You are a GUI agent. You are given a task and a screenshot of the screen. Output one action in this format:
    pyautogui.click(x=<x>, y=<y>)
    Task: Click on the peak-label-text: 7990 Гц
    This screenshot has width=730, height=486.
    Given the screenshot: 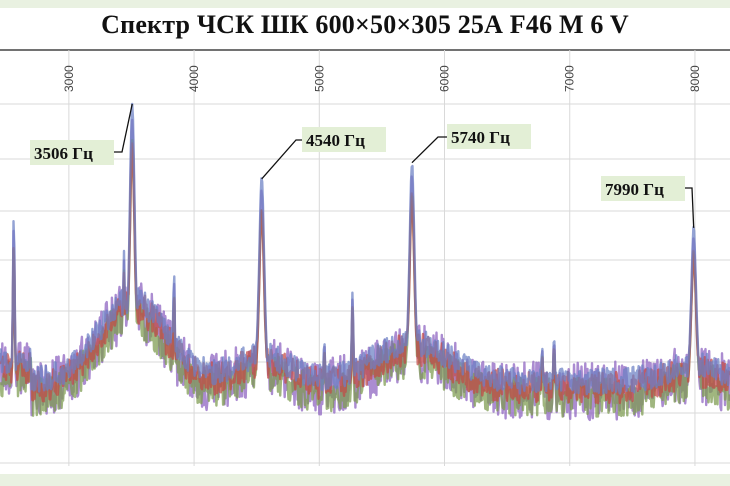 What is the action you would take?
    pyautogui.click(x=634, y=189)
    